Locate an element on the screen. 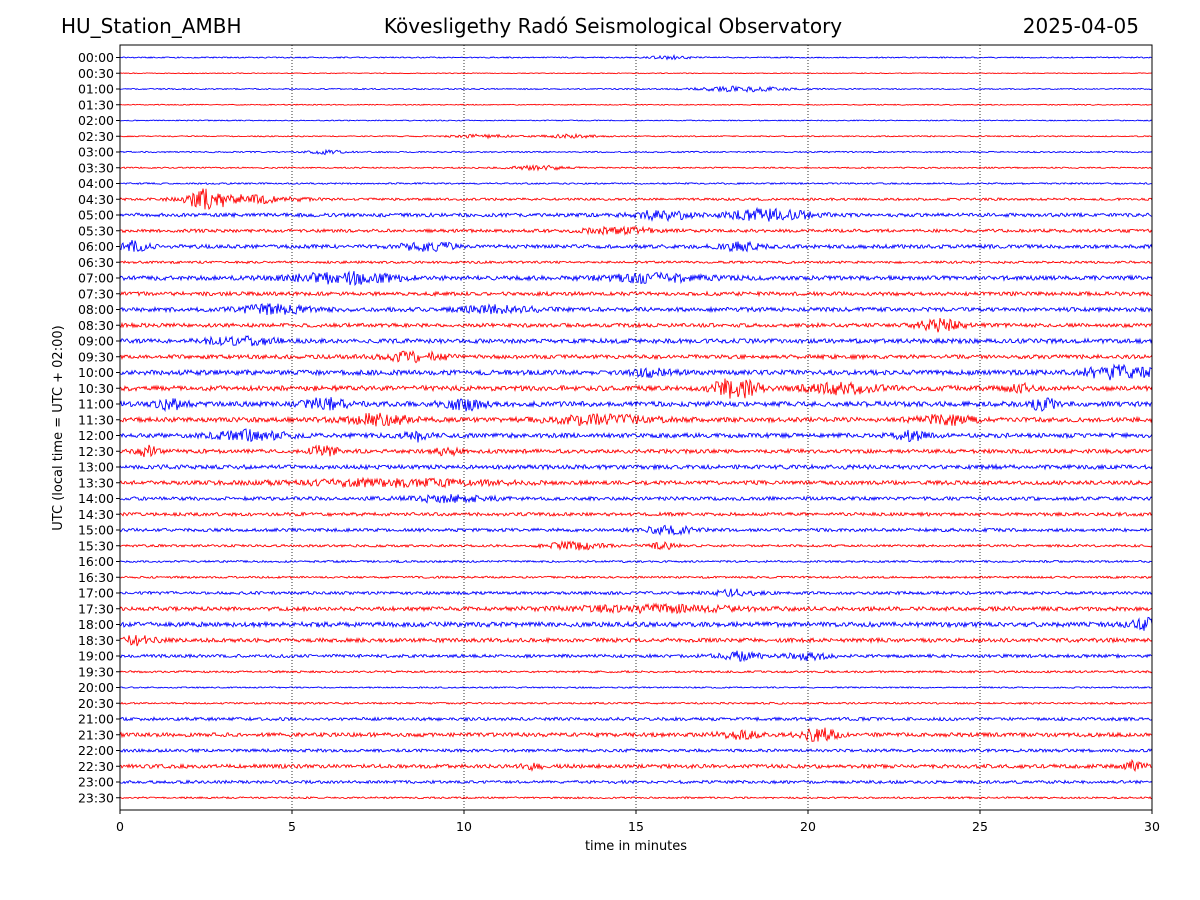 This screenshot has height=900, width=1200. y-tick-label: 01:30 is located at coordinates (96, 104).